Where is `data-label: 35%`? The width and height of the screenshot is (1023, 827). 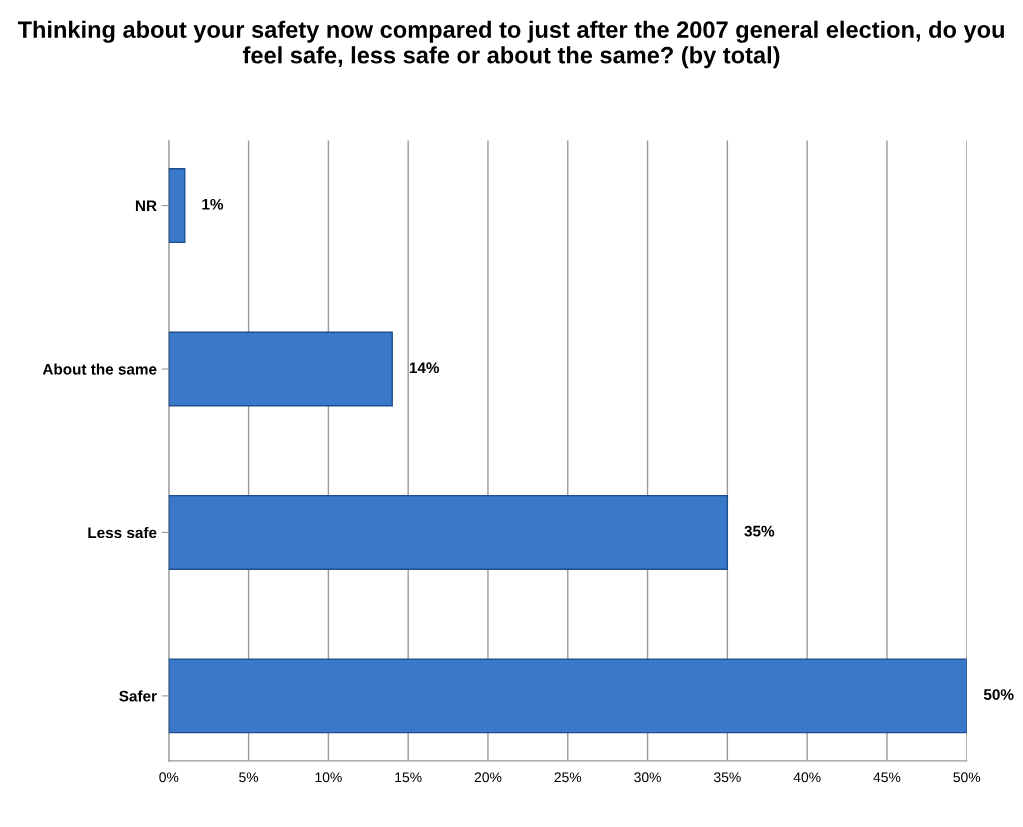 data-label: 35% is located at coordinates (759, 531).